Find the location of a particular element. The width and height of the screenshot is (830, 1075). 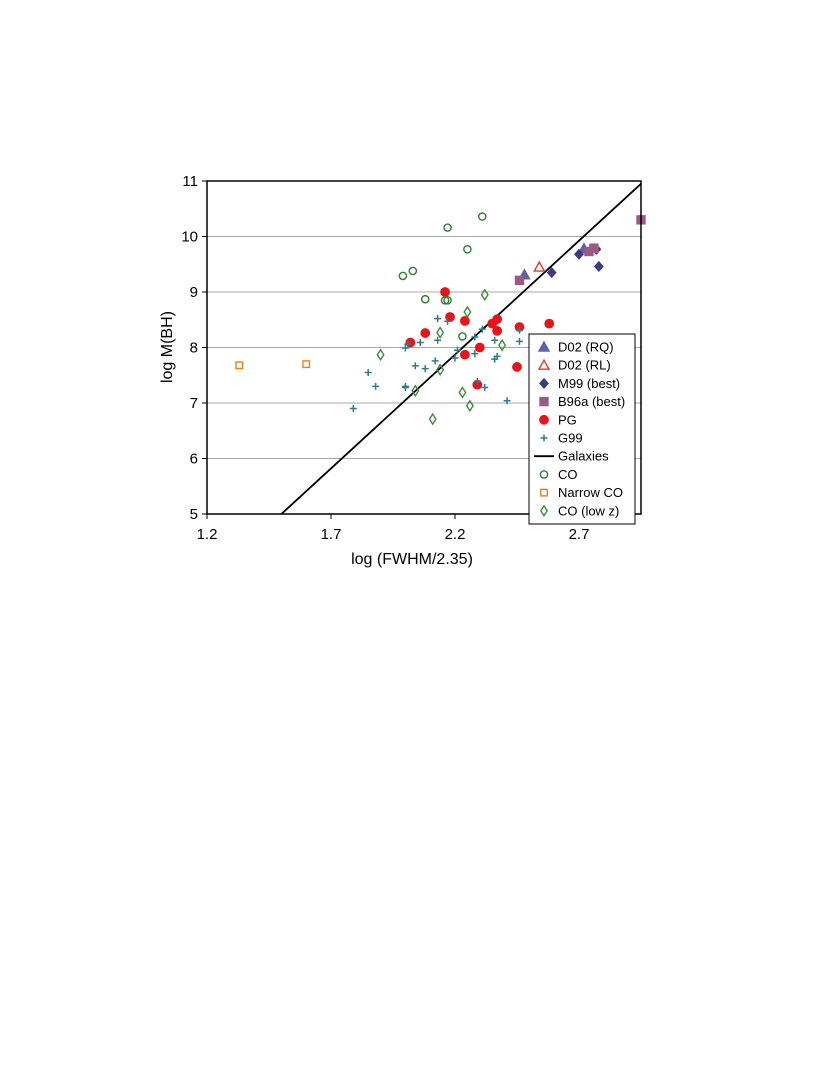

x-tick-label: 2.7 is located at coordinates (579, 534).